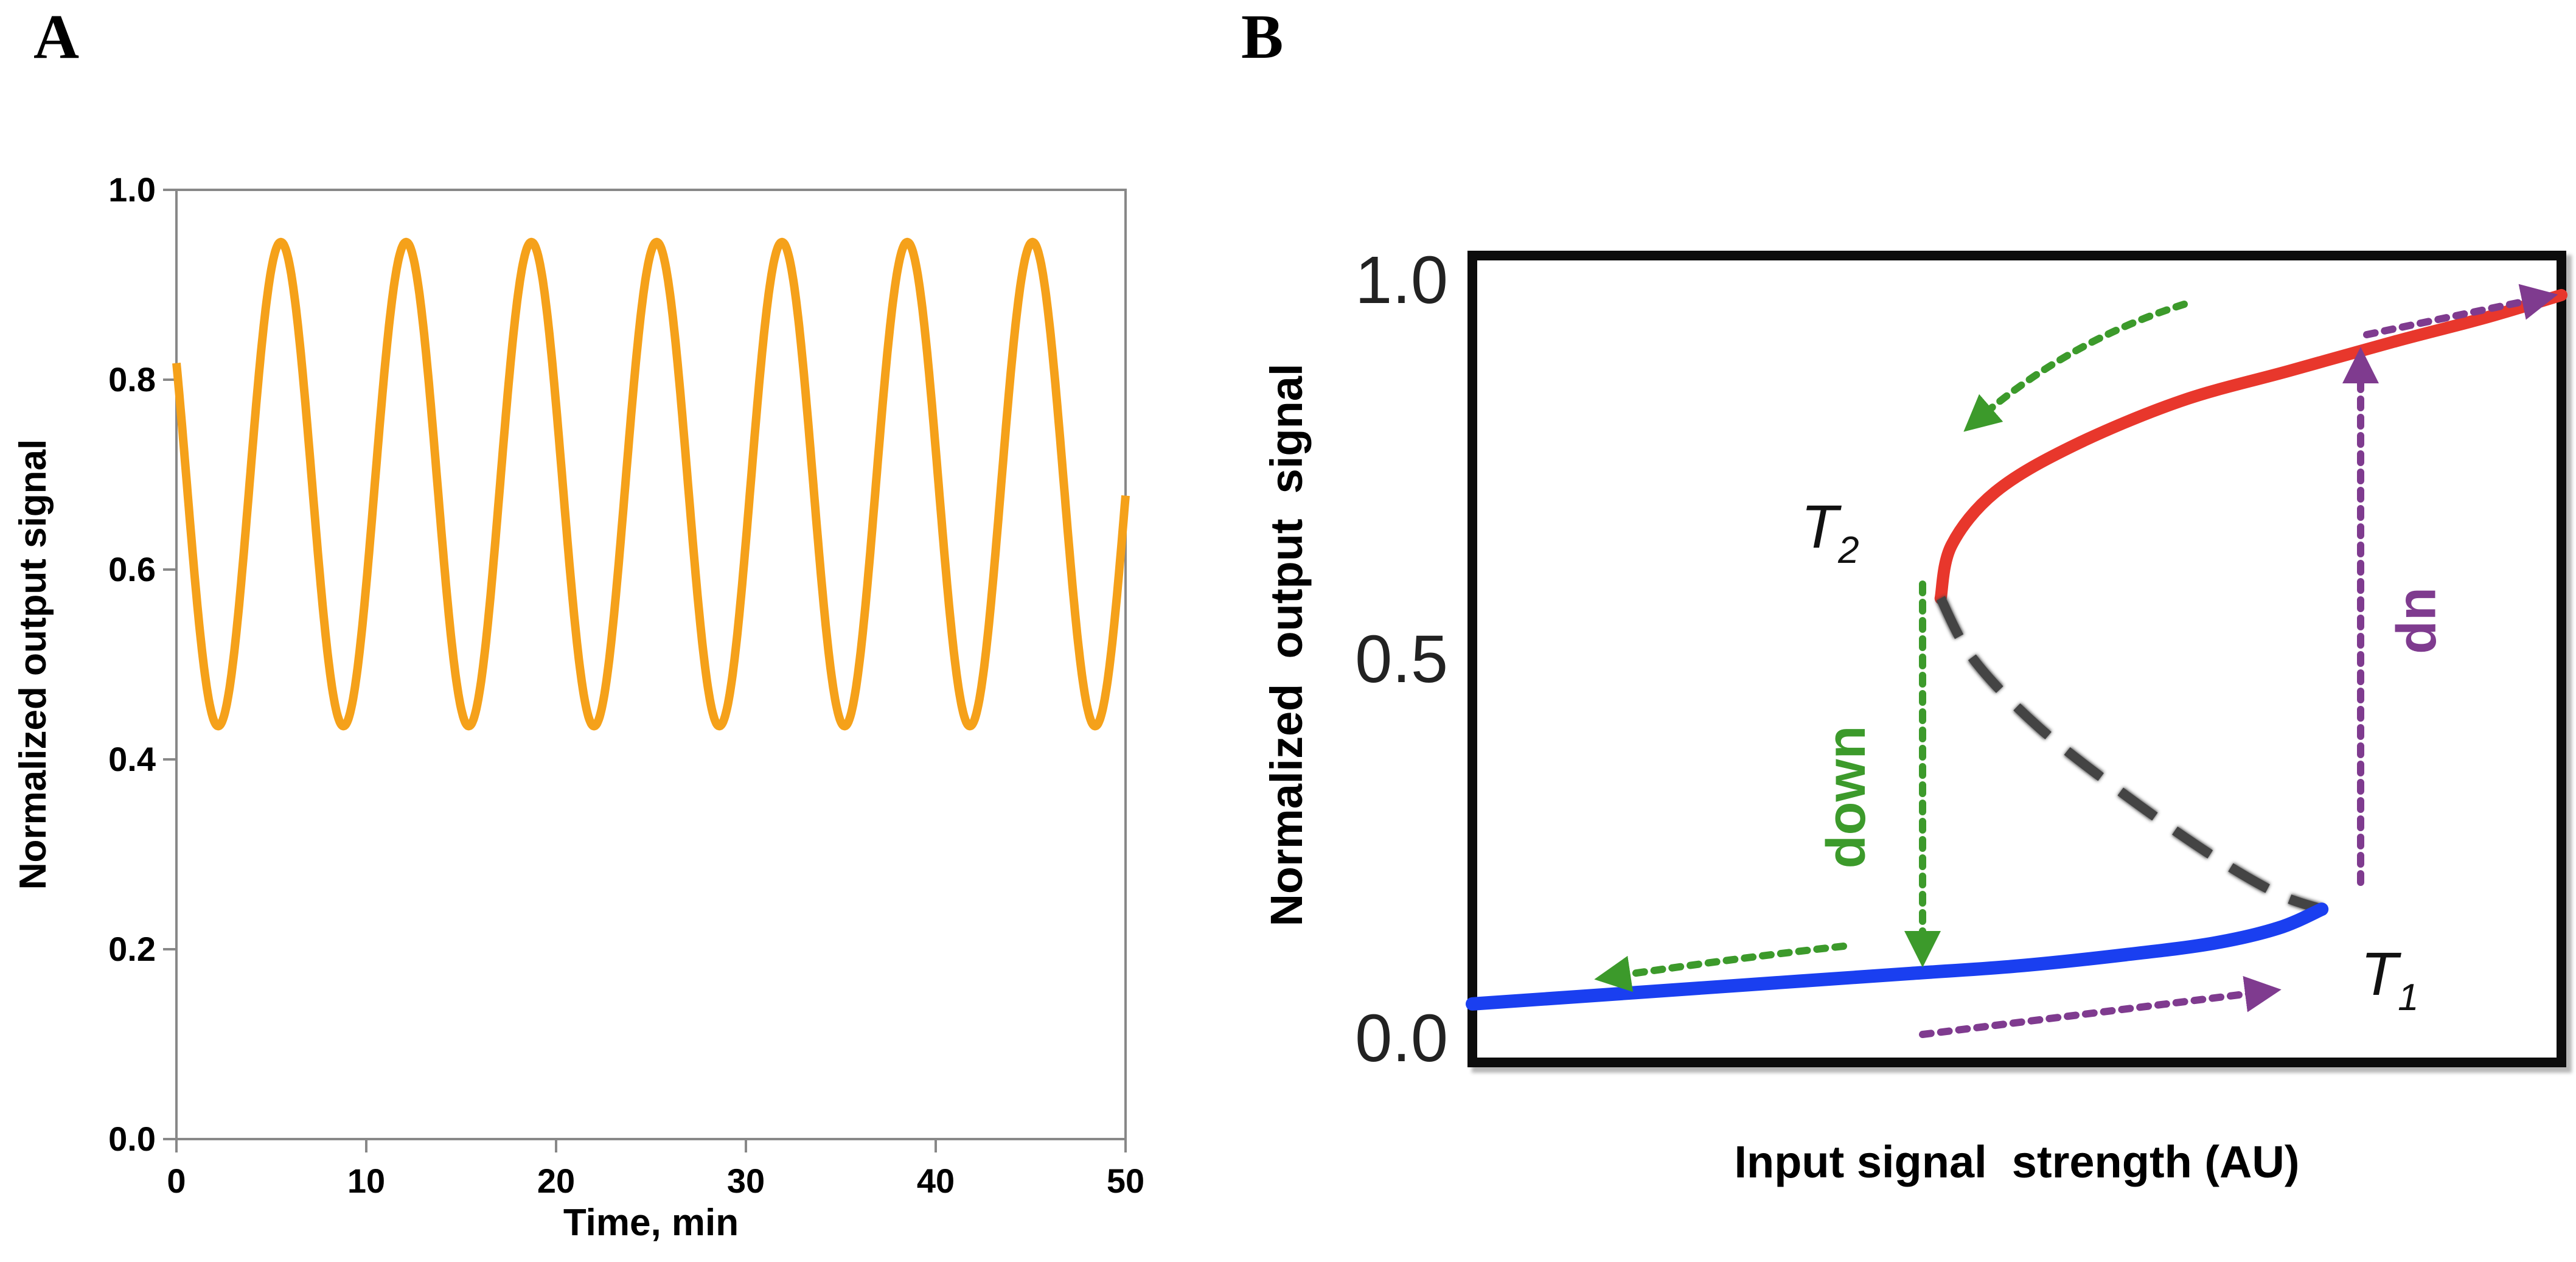 Image resolution: width=2576 pixels, height=1262 pixels. What do you see at coordinates (2424, 620) in the screenshot?
I see `up-label: up` at bounding box center [2424, 620].